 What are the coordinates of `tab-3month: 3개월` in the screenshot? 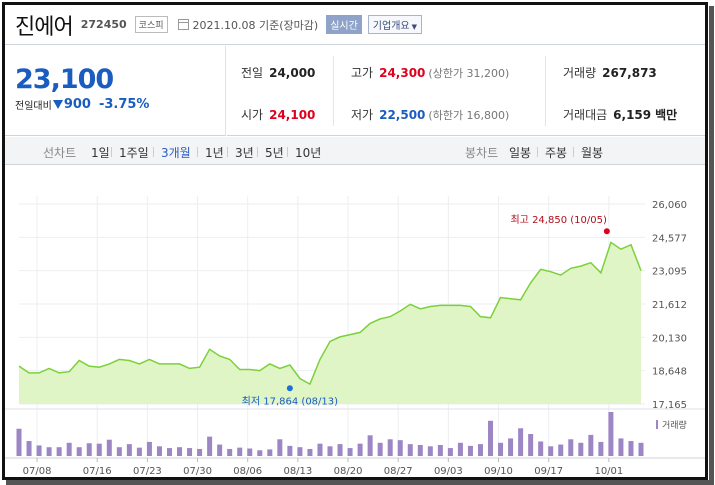 It's located at (176, 153).